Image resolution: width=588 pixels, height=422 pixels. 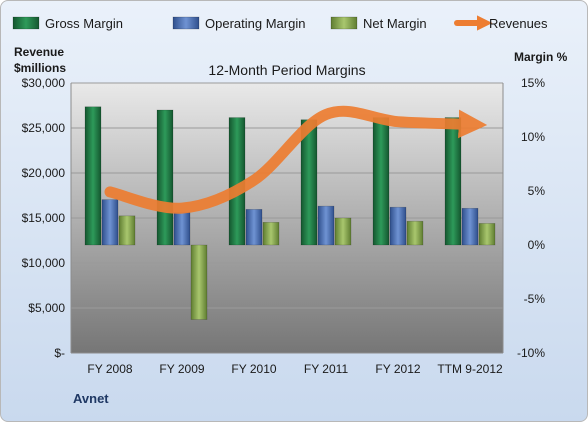 What do you see at coordinates (326, 369) in the screenshot?
I see `category-label: FY 2011` at bounding box center [326, 369].